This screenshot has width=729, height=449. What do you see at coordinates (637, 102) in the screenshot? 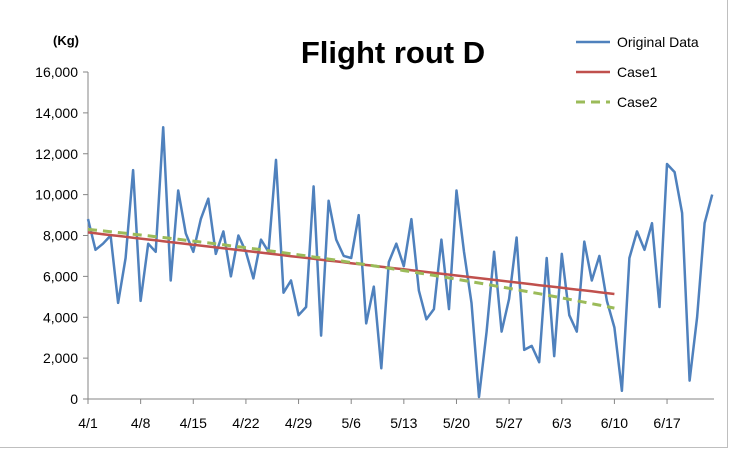
I see `legend-label-case2: Case2` at bounding box center [637, 102].